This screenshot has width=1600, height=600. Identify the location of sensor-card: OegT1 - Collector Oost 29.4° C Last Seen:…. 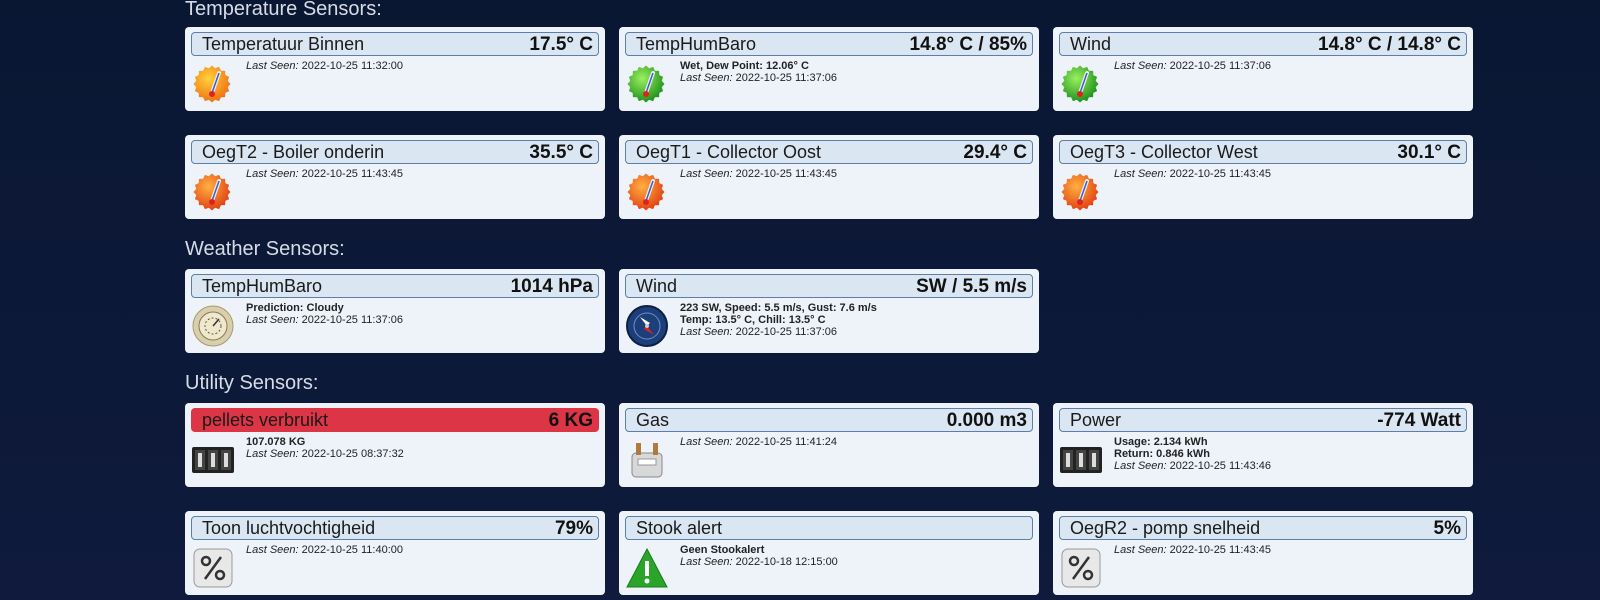
(829, 177).